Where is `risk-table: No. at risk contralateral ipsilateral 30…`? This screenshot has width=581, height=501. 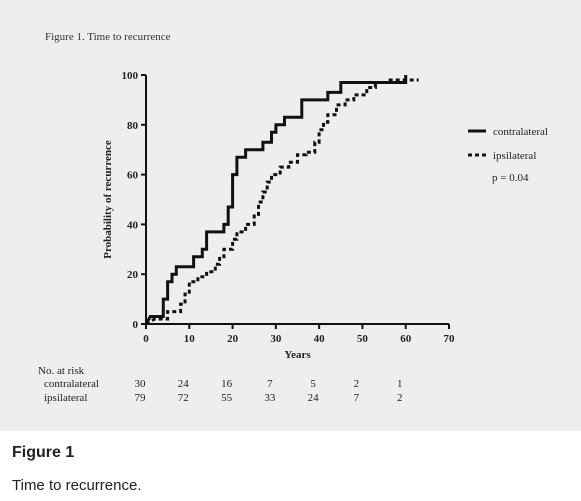
risk-table: No. at risk contralateral ipsilateral 30… is located at coordinates (220, 384).